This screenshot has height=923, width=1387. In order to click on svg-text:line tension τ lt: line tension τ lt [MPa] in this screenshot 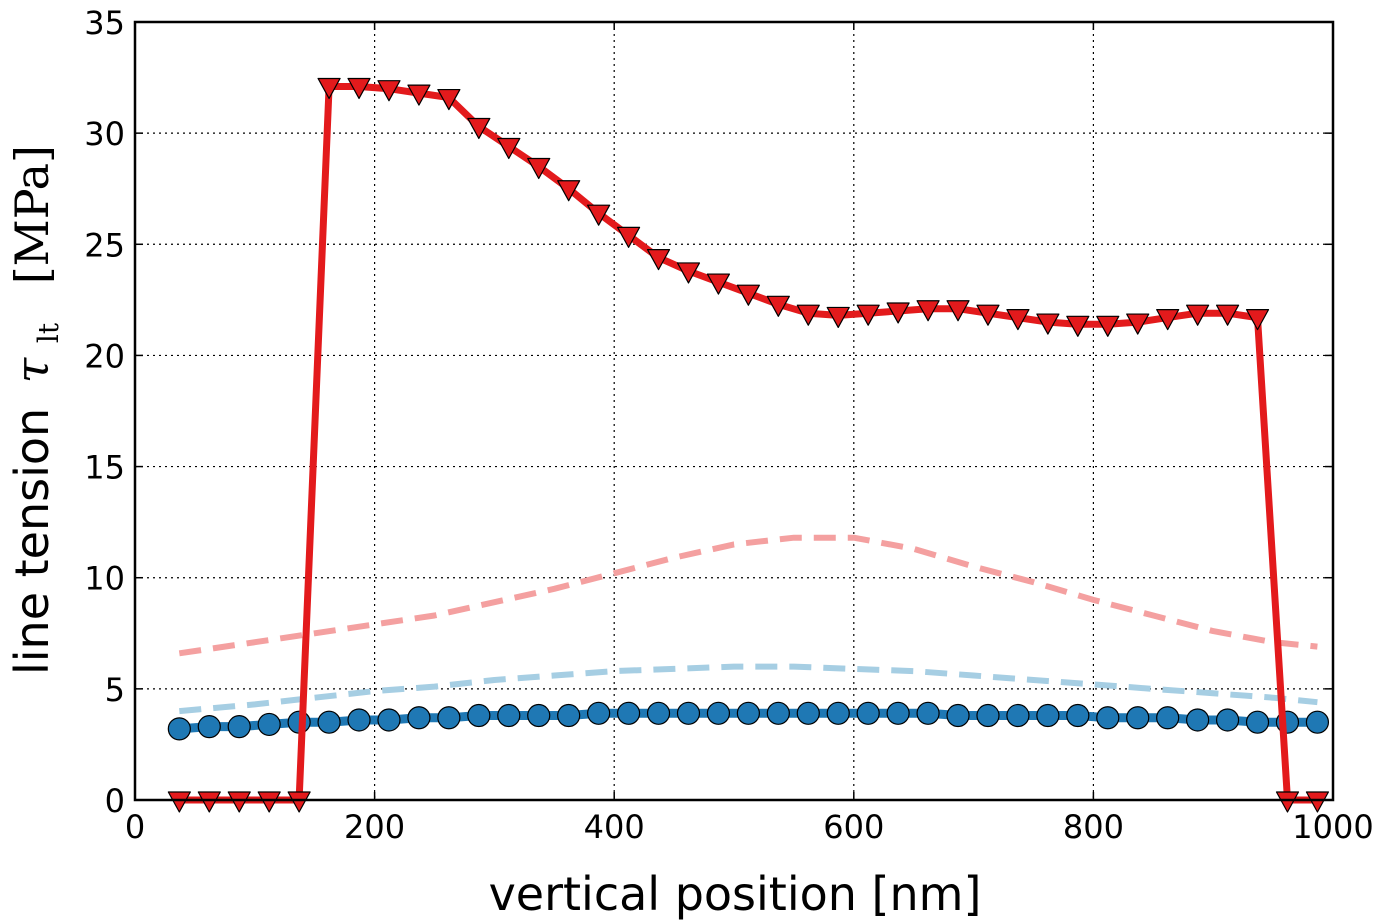, I will do `click(37, 410)`.